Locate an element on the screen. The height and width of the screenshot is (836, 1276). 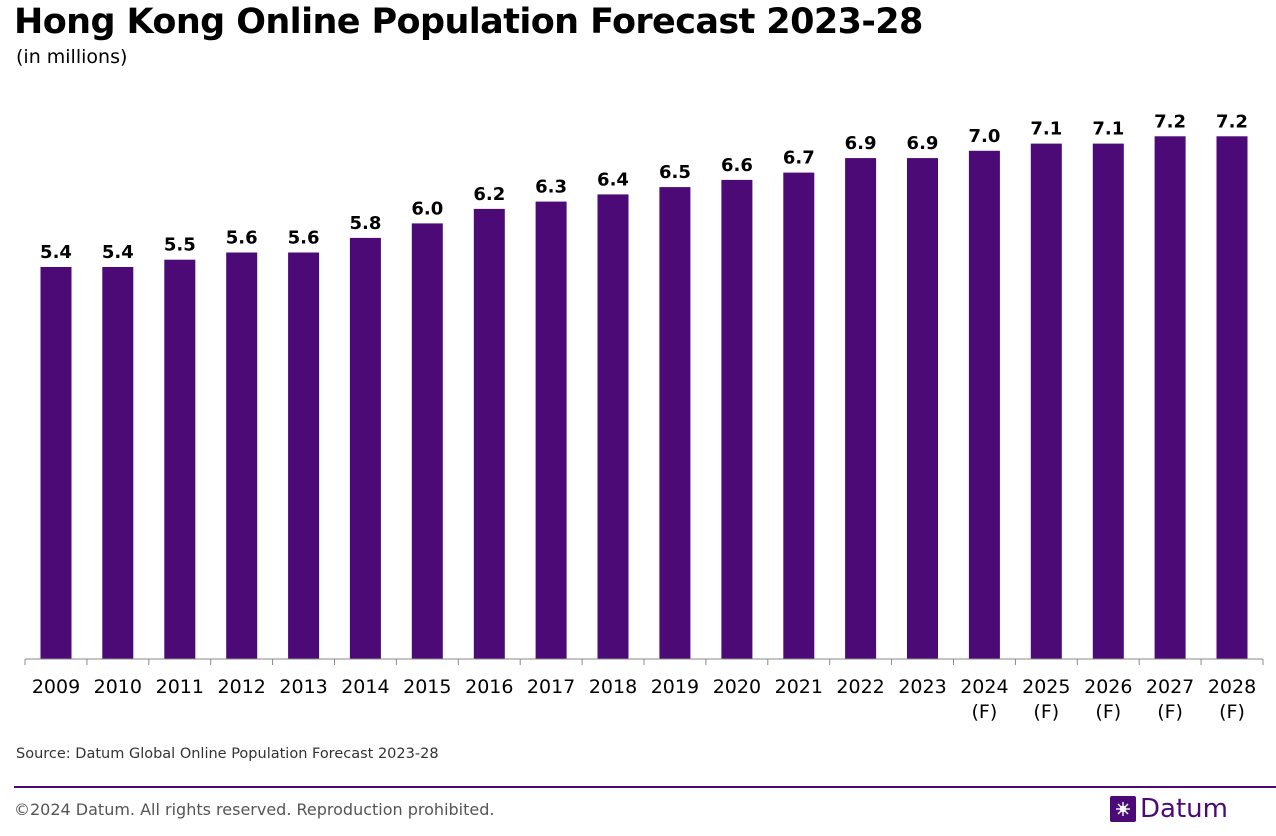
value-label: 6.7 is located at coordinates (799, 158).